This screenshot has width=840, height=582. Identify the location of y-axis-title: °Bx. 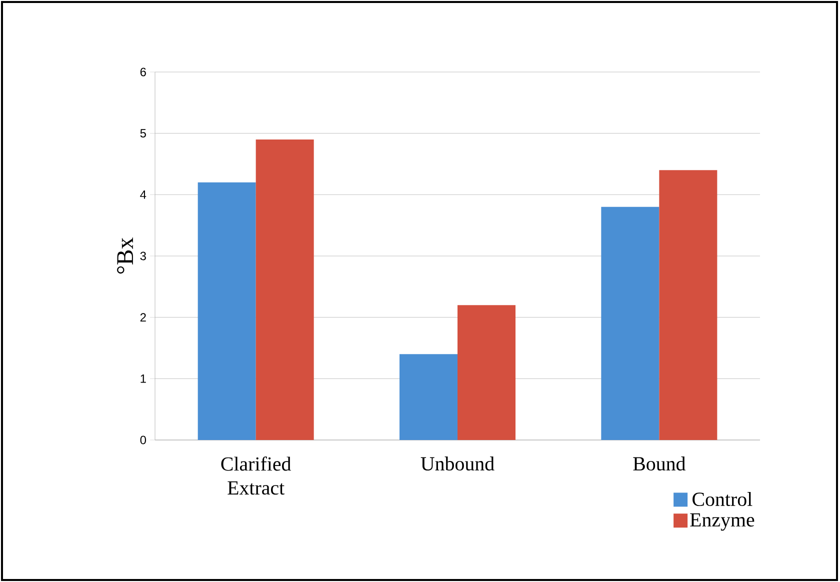
(125, 256).